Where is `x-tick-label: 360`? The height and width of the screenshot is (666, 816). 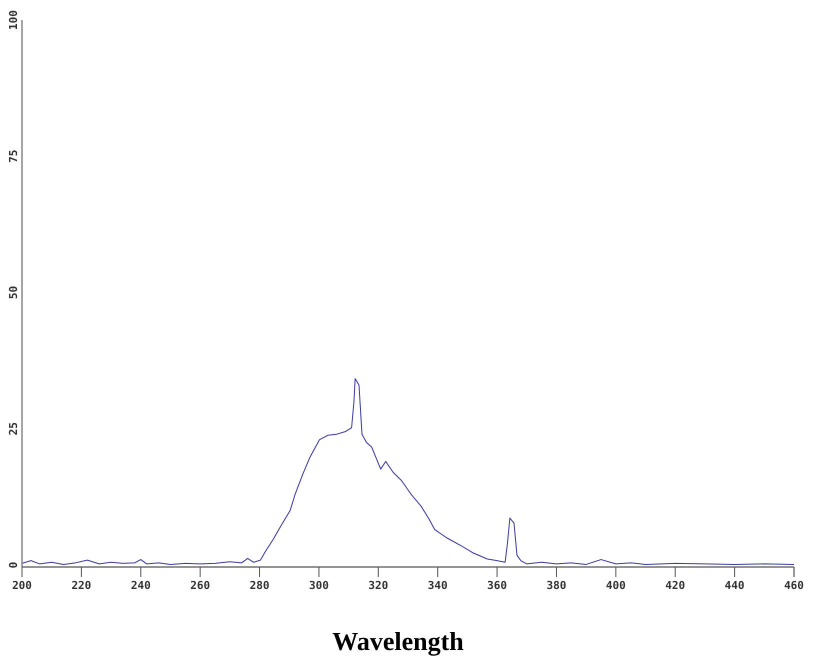 x-tick-label: 360 is located at coordinates (497, 585).